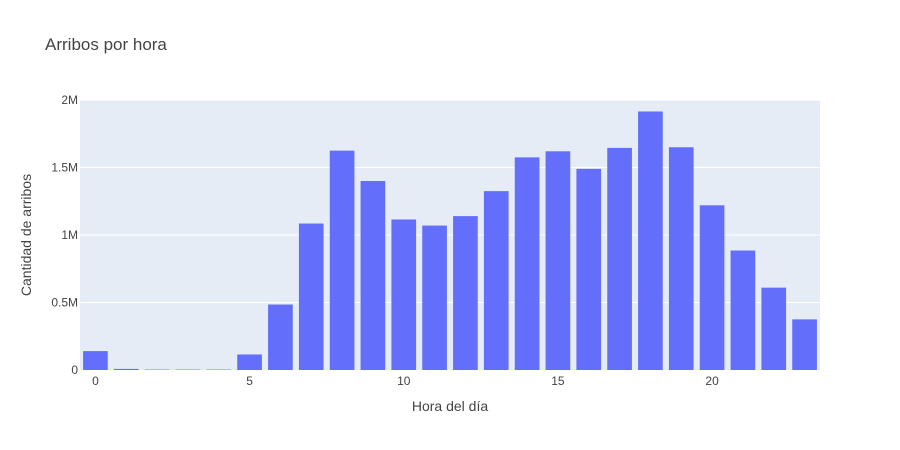  I want to click on x-tick-label: 0, so click(95, 381).